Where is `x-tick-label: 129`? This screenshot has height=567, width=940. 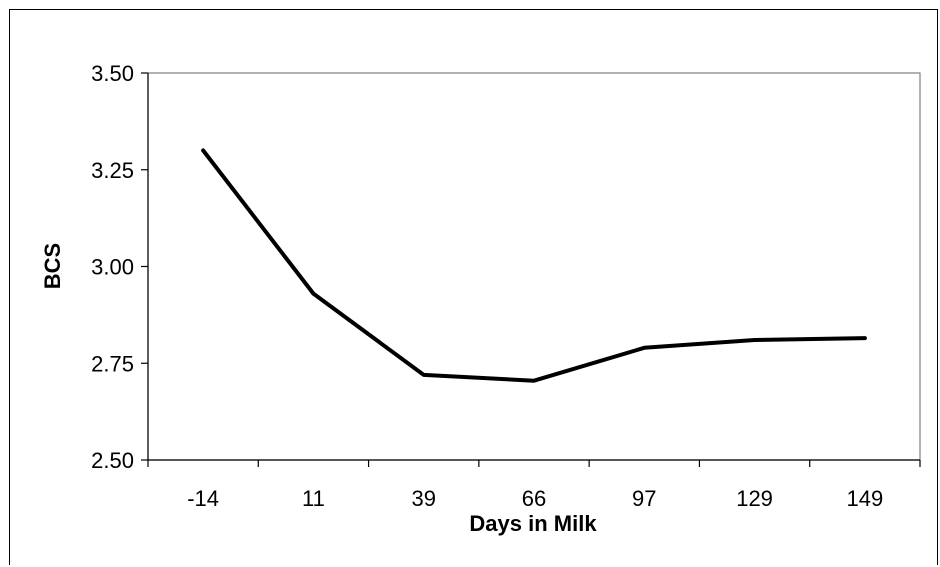
x-tick-label: 129 is located at coordinates (754, 498).